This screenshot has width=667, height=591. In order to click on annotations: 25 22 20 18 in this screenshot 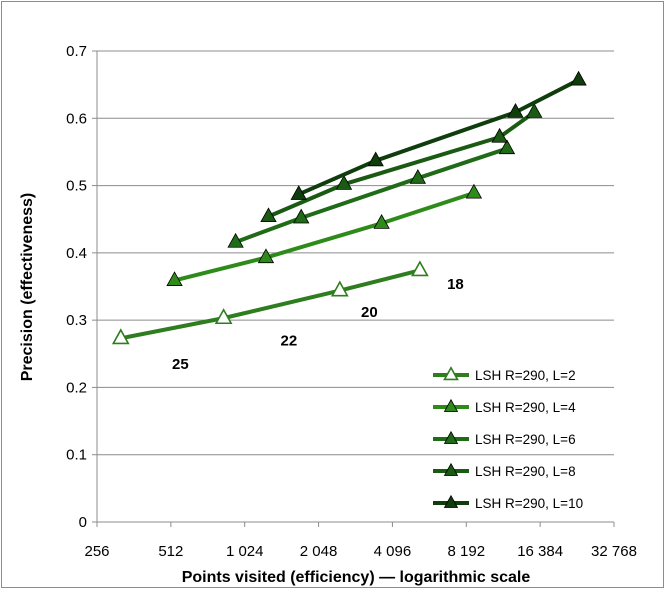, I will do `click(318, 324)`.